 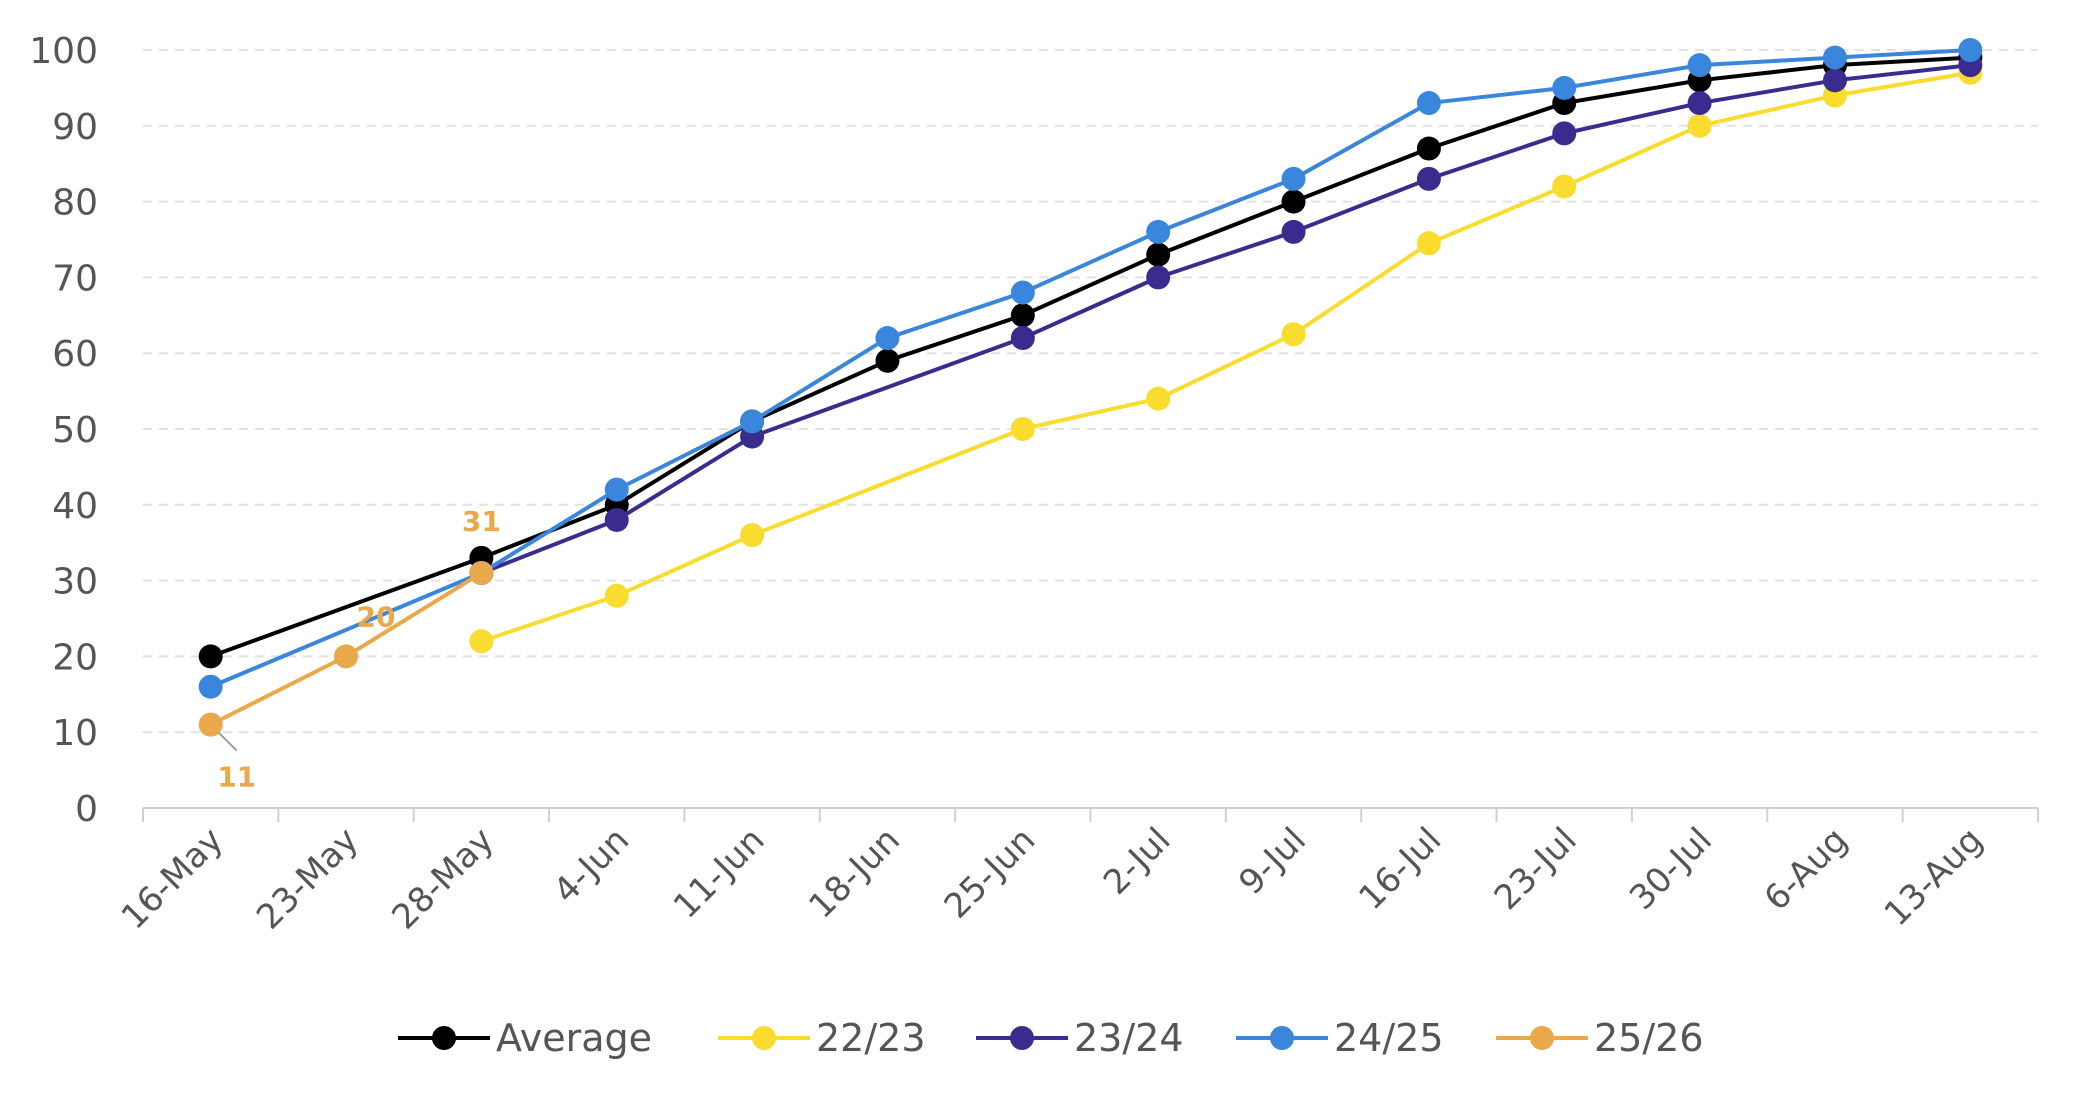 I want to click on data-point-23-24-16-jul, so click(x=1428, y=178).